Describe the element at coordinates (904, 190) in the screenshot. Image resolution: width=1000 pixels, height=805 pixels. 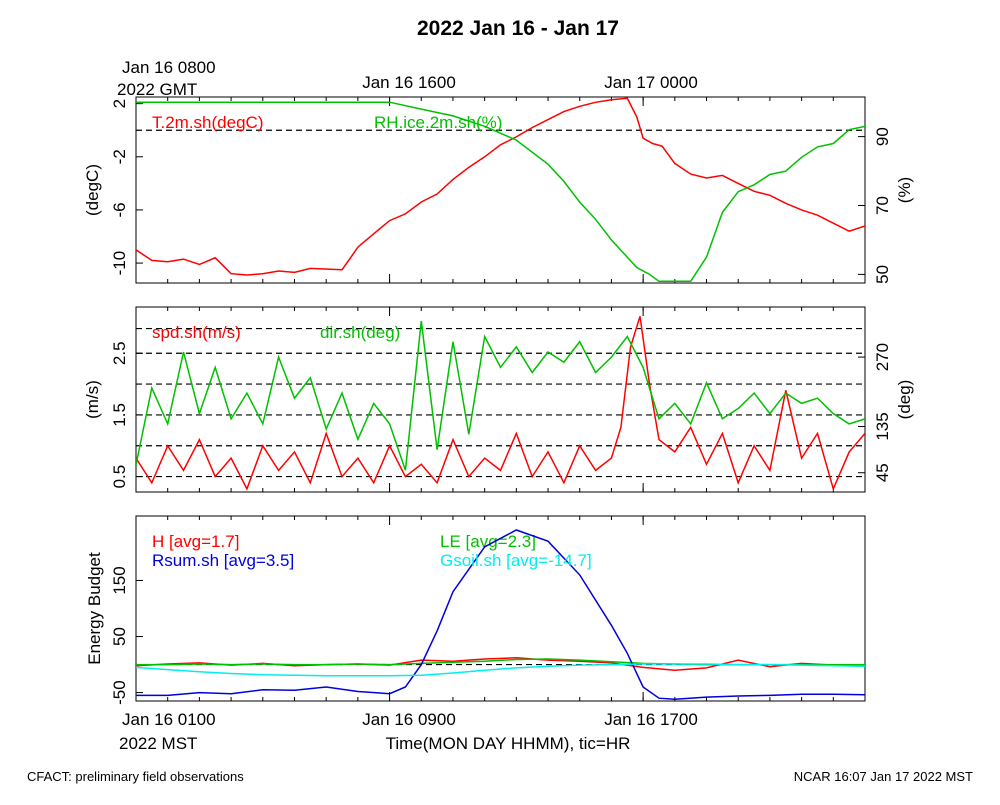
I see `y-right-axis-label: (%)` at that location.